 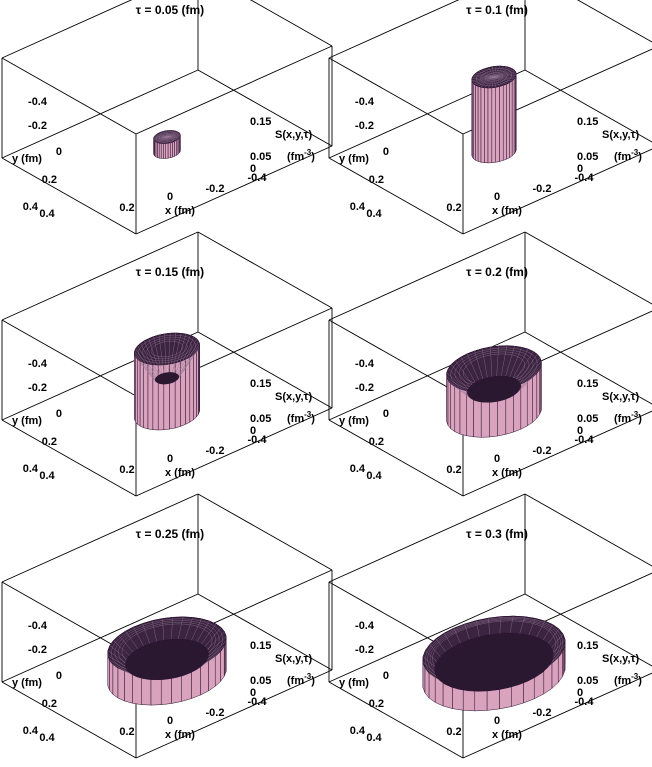 What do you see at coordinates (365, 102) in the screenshot?
I see `y-tick-label: -0.4` at bounding box center [365, 102].